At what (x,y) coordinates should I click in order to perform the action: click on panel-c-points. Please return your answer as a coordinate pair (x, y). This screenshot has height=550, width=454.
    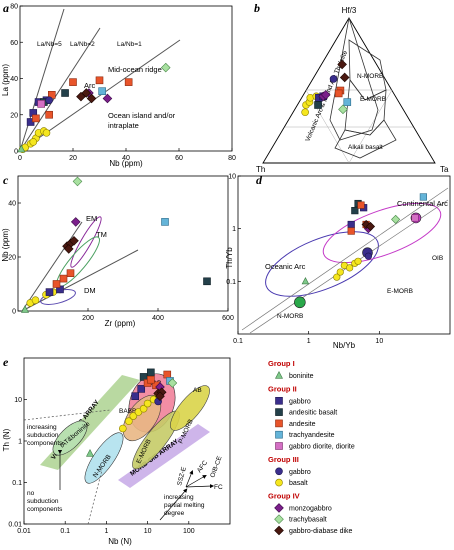
    Looking at the image, I should click on (116, 244).